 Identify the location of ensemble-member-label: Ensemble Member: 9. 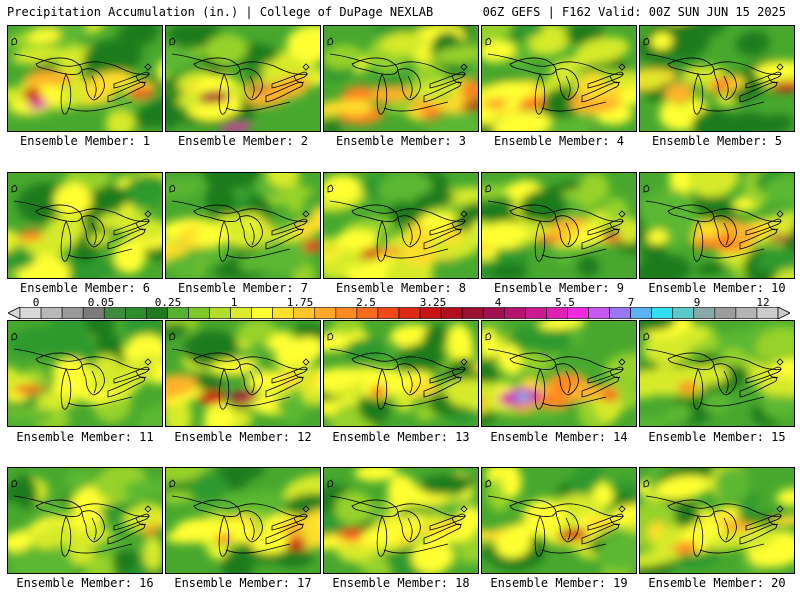
(559, 288).